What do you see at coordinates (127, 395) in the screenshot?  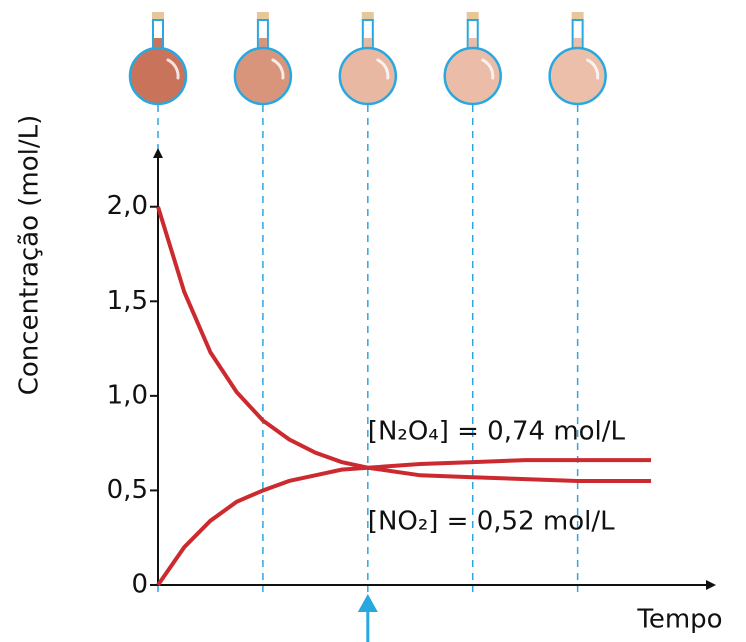 I see `y-tick-label: 1,0` at bounding box center [127, 395].